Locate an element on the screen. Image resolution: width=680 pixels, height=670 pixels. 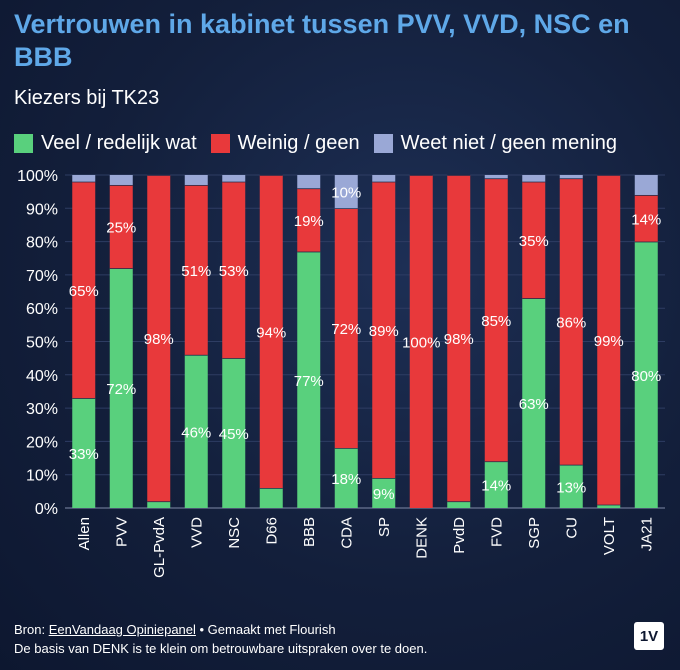
legend-item-grey: Weet niet / geen mening is located at coordinates (495, 143).